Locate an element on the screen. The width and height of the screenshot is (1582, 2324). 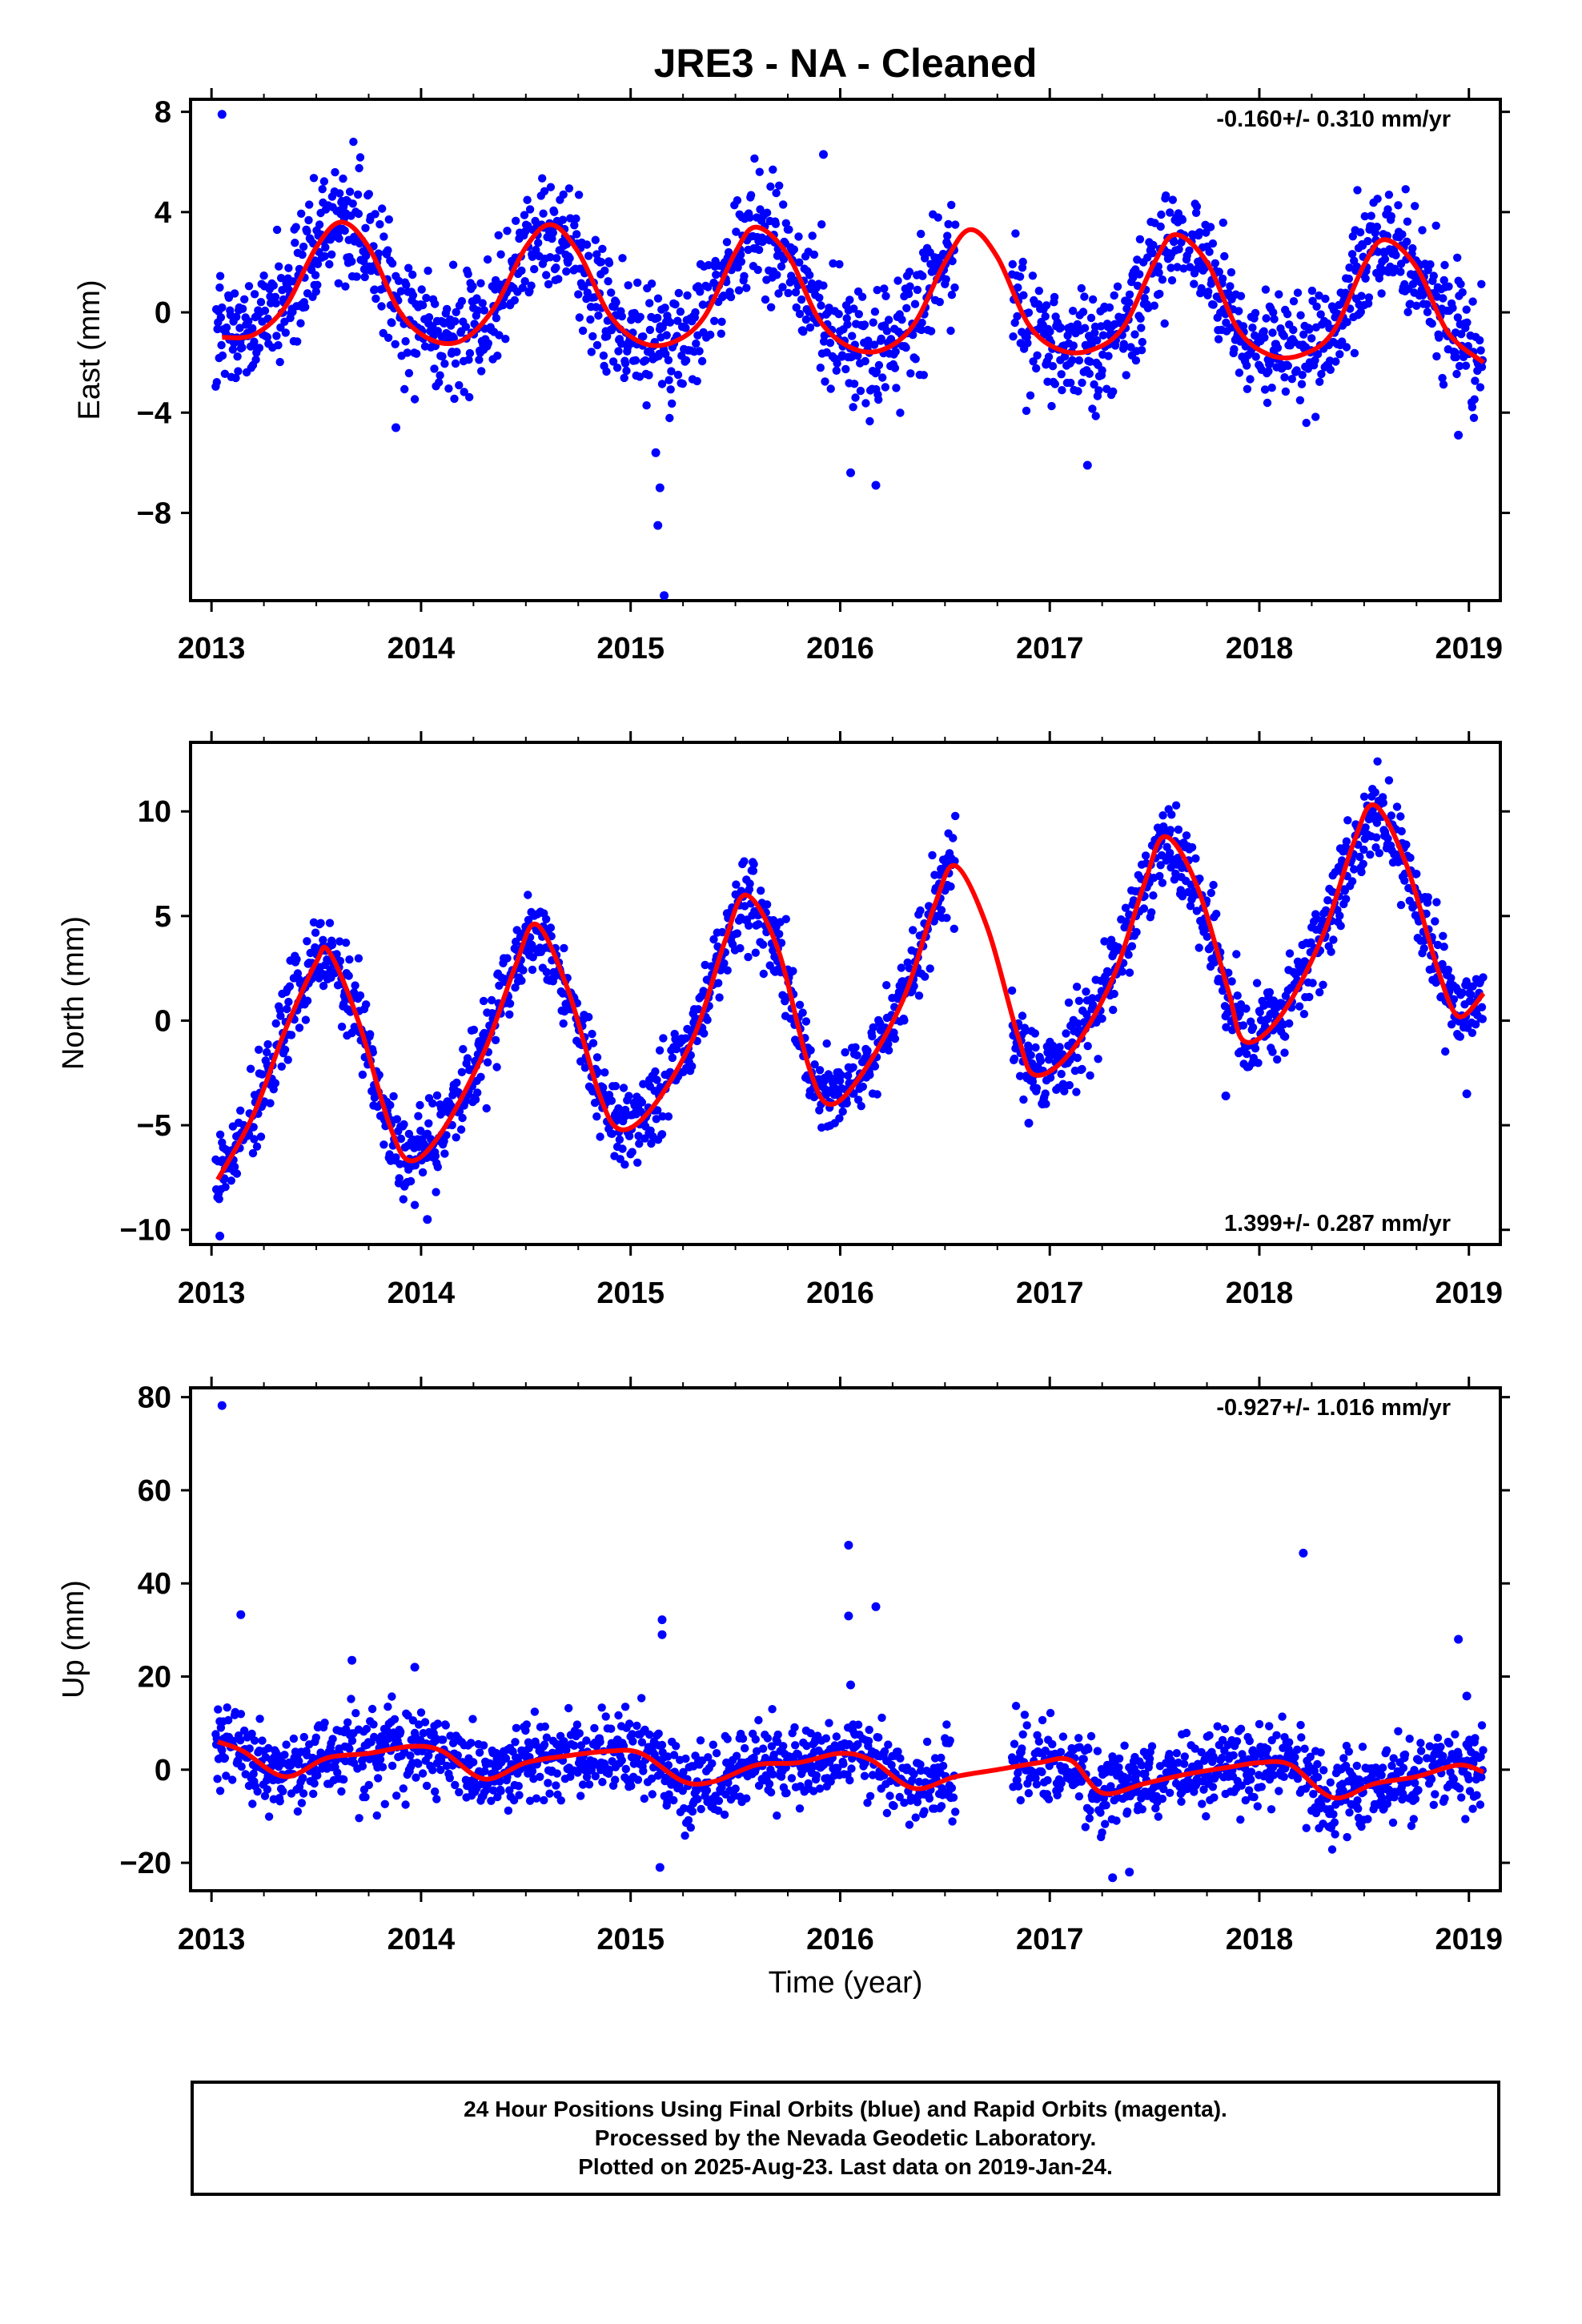
east-outlier-point is located at coordinates (396, 427).